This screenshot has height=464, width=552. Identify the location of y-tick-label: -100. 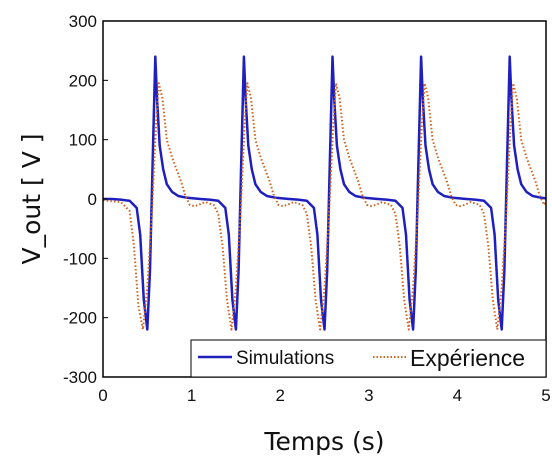
(80, 258).